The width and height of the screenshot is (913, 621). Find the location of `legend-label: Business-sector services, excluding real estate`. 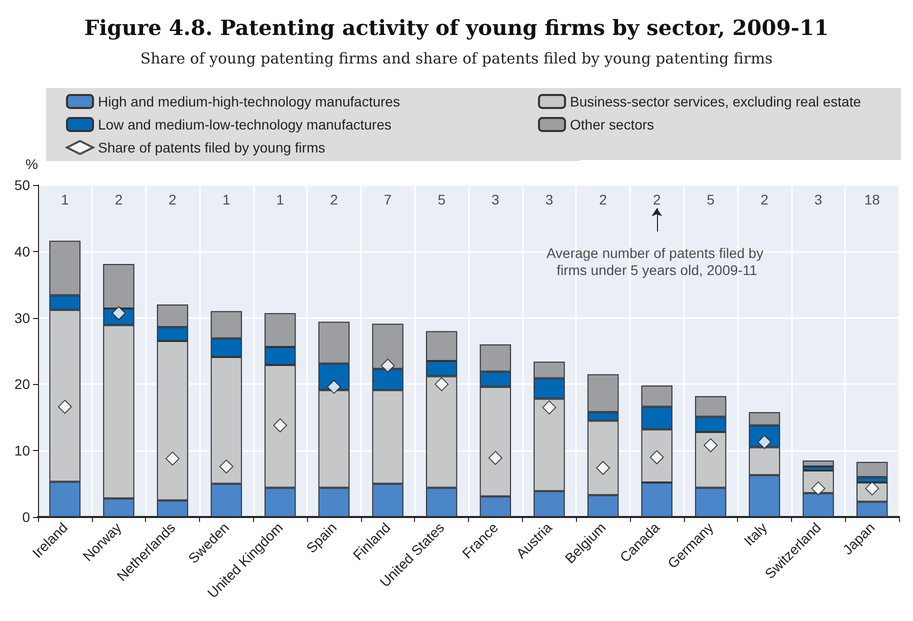

legend-label: Business-sector services, excluding real estate is located at coordinates (716, 102).